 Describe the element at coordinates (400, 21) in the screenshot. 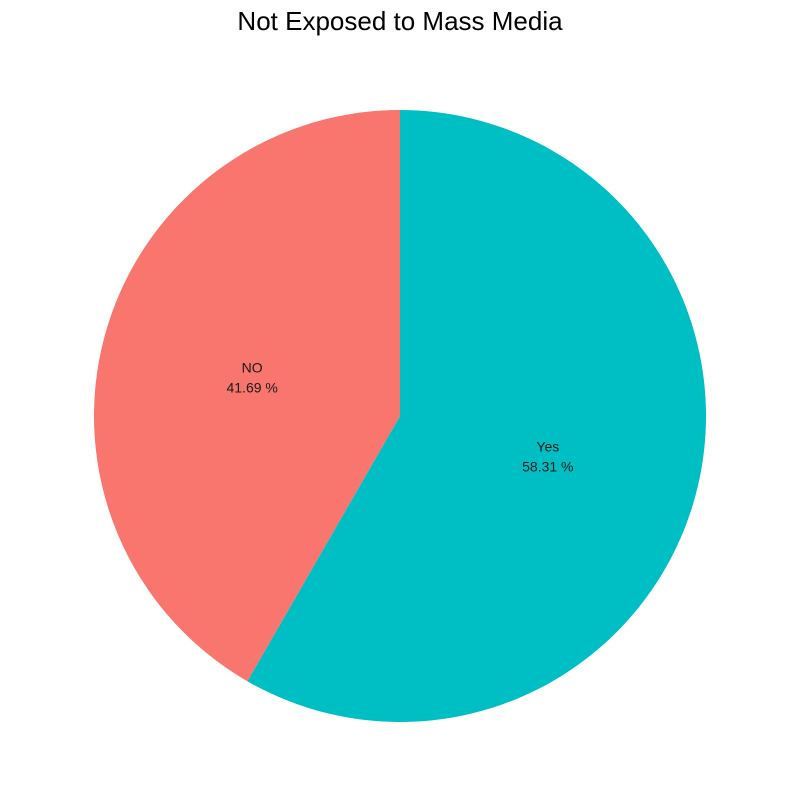

I see `chart-title: Not Exposed to Mass Media` at that location.